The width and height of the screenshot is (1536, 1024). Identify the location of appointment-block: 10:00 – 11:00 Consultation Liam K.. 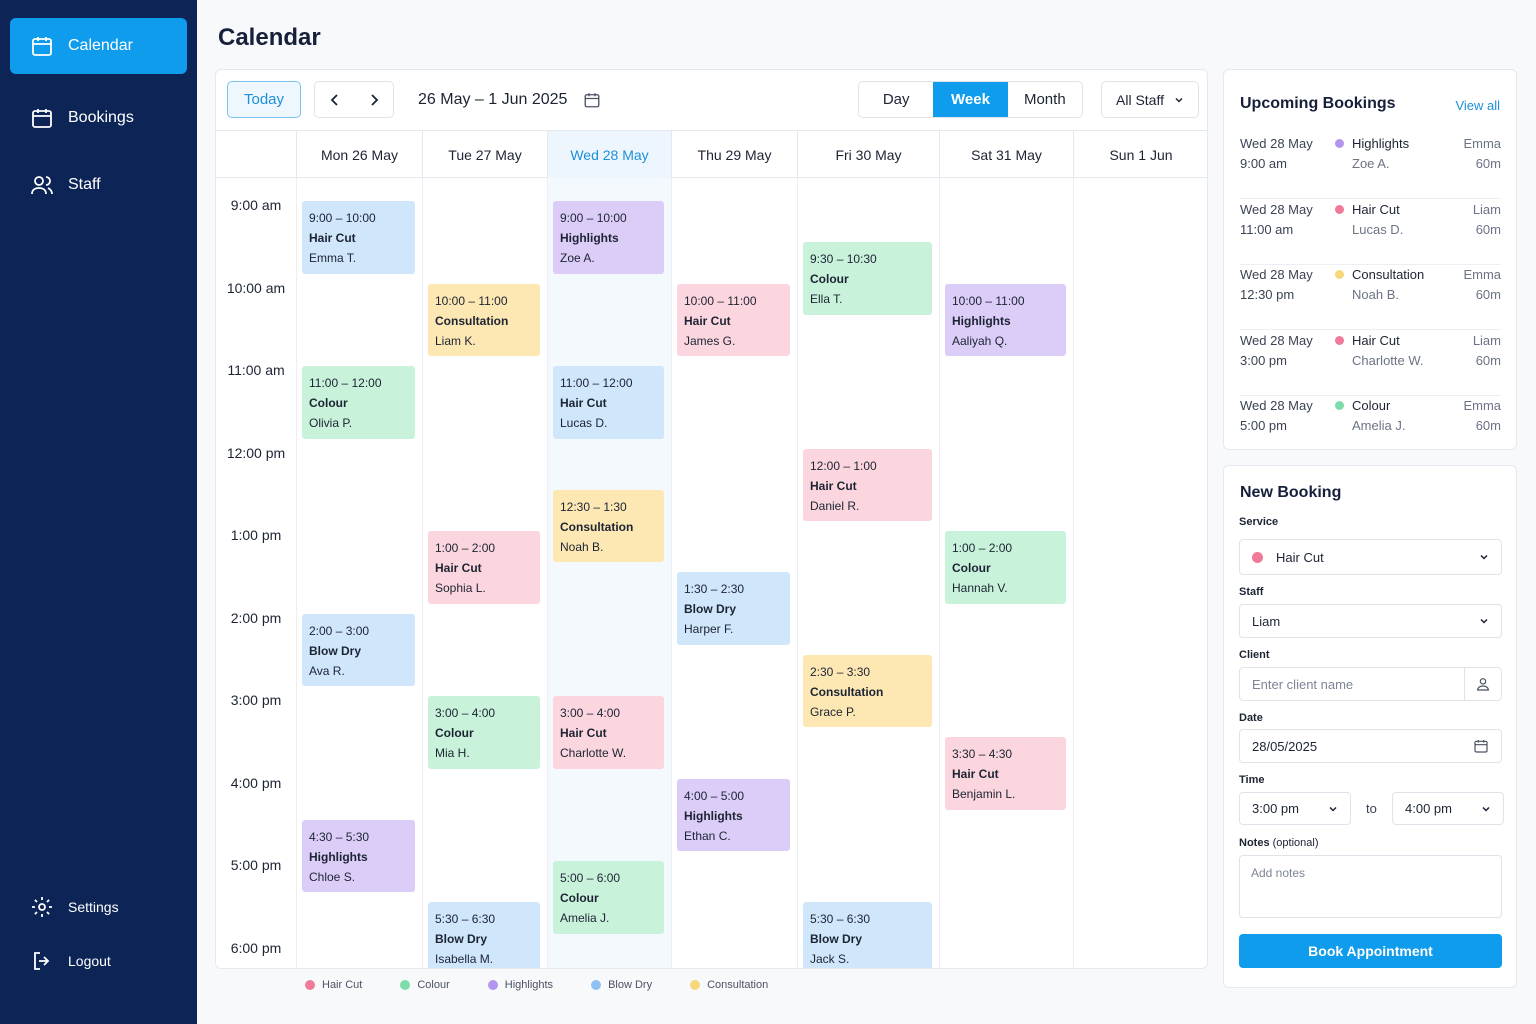
(484, 319).